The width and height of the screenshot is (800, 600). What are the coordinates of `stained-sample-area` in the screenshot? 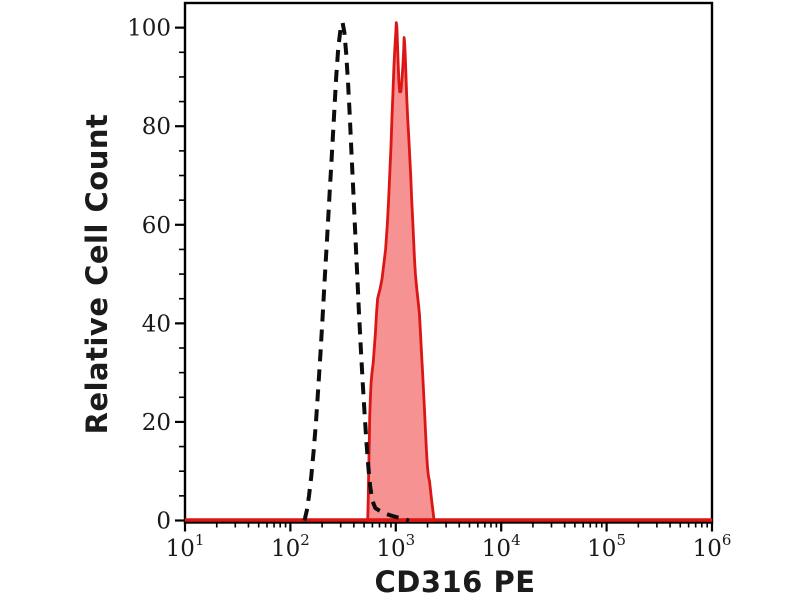 It's located at (401, 271).